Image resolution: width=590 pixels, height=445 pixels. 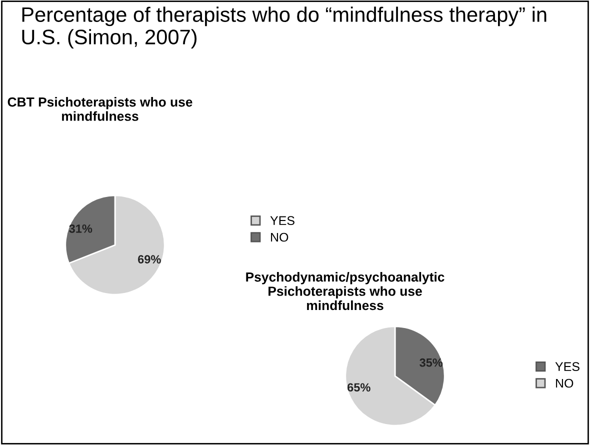 I want to click on data-label: 31%, so click(x=80, y=228).